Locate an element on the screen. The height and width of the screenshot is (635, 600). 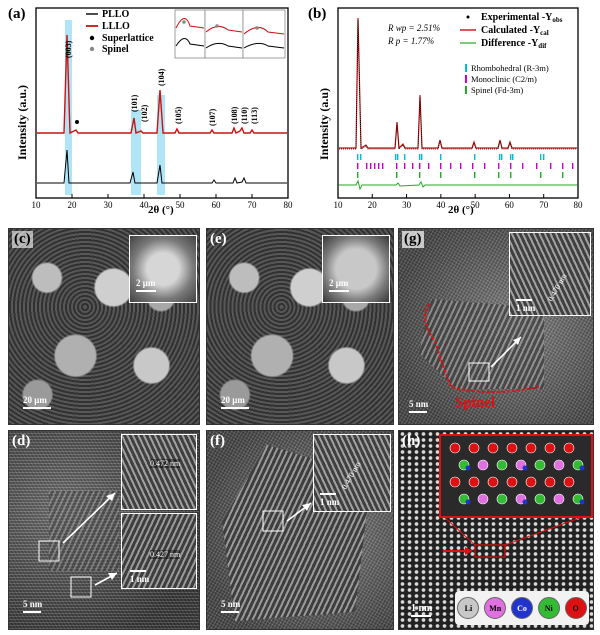
panel-g-scale: 5 nm is located at coordinates (419, 404).